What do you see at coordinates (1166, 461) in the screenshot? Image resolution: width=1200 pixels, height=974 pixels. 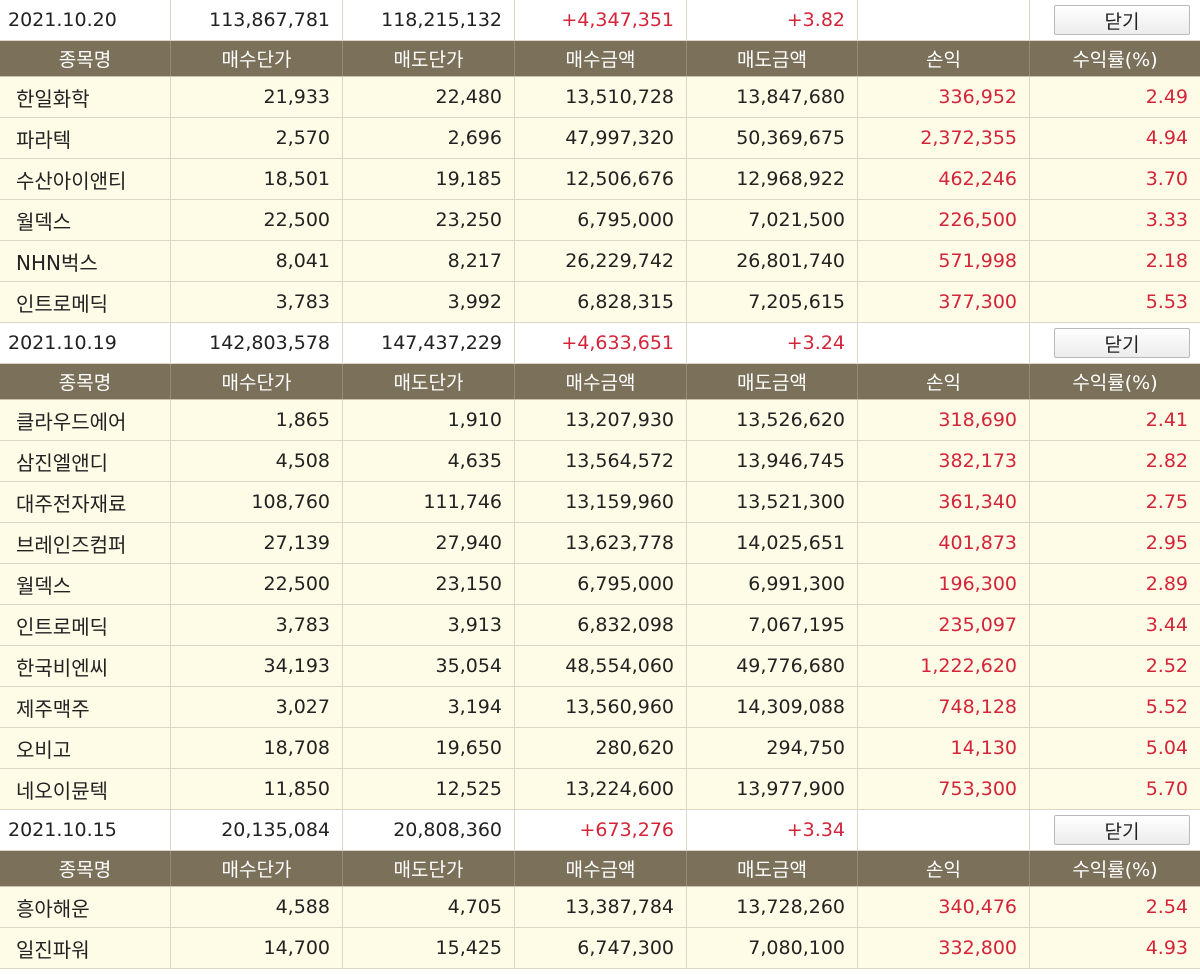 I see `cell-return-rate: 2.82` at bounding box center [1166, 461].